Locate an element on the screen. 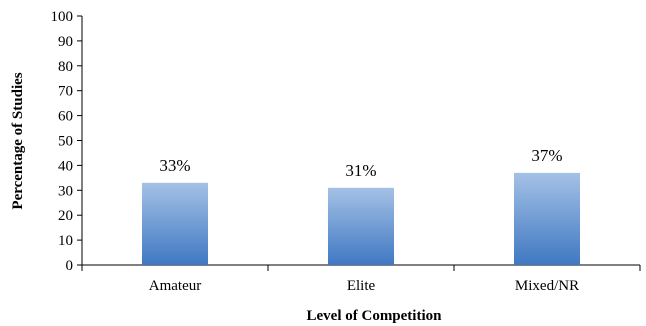  bar-elite is located at coordinates (361, 226).